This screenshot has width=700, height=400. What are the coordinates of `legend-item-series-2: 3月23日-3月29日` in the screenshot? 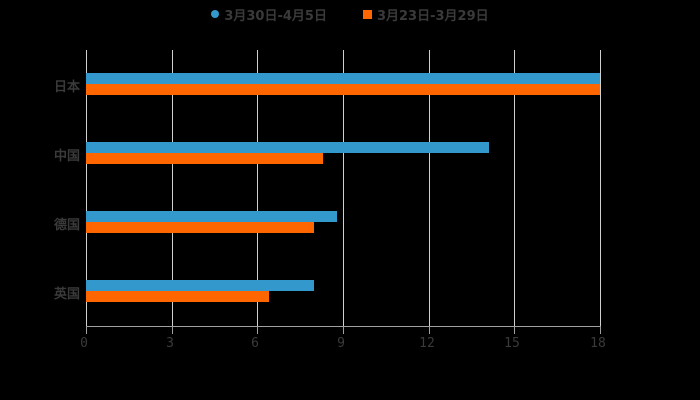 It's located at (425, 14).